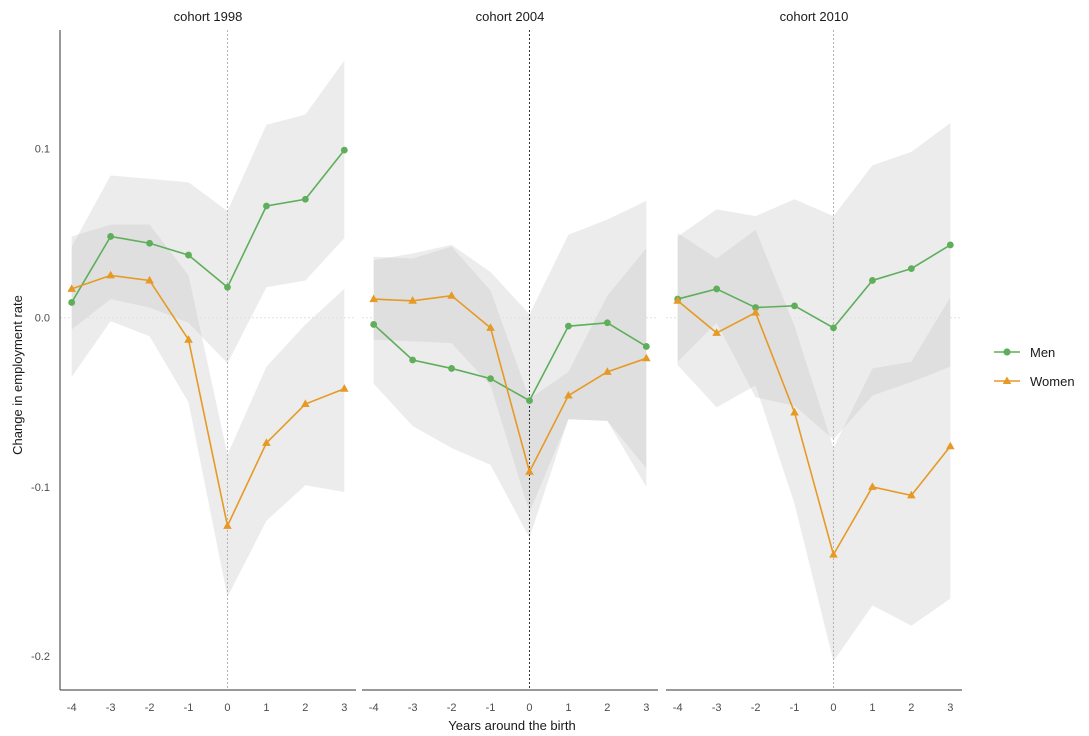  I want to click on panel-title: cohort 2004, so click(510, 16).